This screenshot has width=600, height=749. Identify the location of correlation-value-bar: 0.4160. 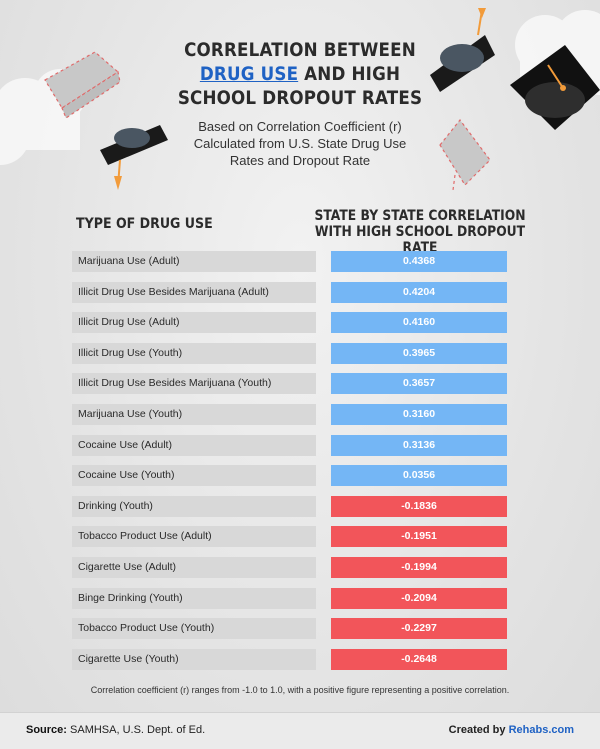
(419, 323).